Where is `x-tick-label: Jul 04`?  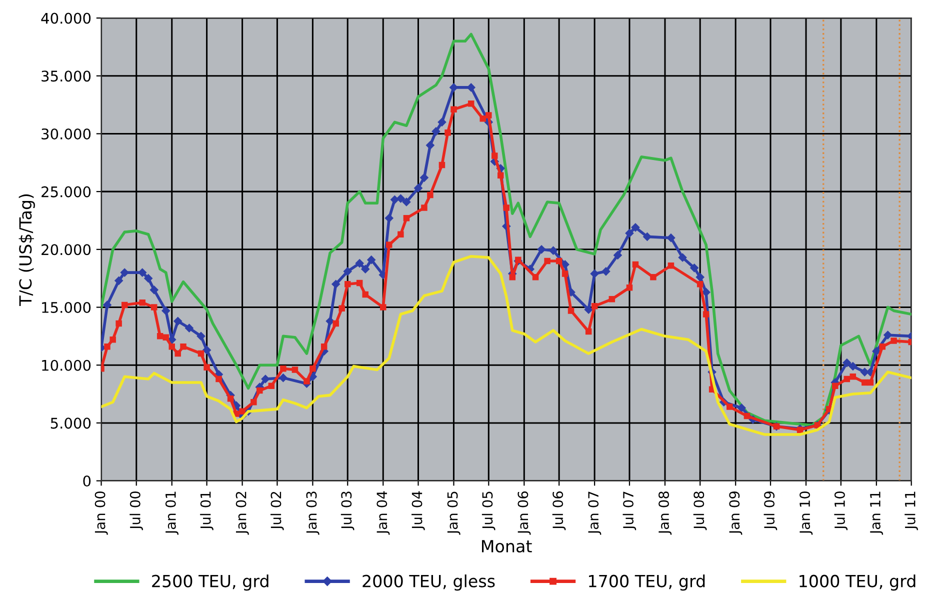
x-tick-label: Jul 04 is located at coordinates (418, 510).